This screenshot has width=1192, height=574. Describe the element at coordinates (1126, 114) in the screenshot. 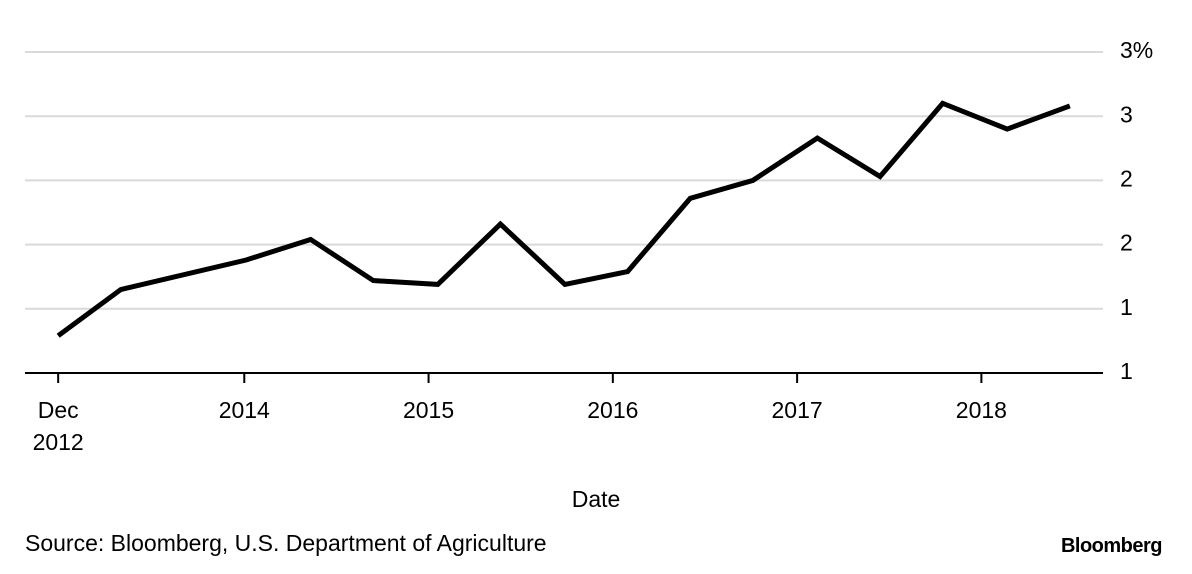

I see `y-tick-label: 3` at that location.